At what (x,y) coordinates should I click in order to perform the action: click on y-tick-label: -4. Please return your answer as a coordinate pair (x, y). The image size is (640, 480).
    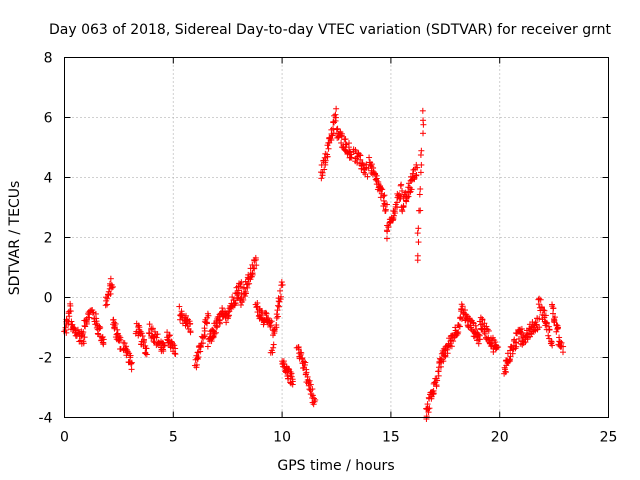
    Looking at the image, I should click on (46, 419).